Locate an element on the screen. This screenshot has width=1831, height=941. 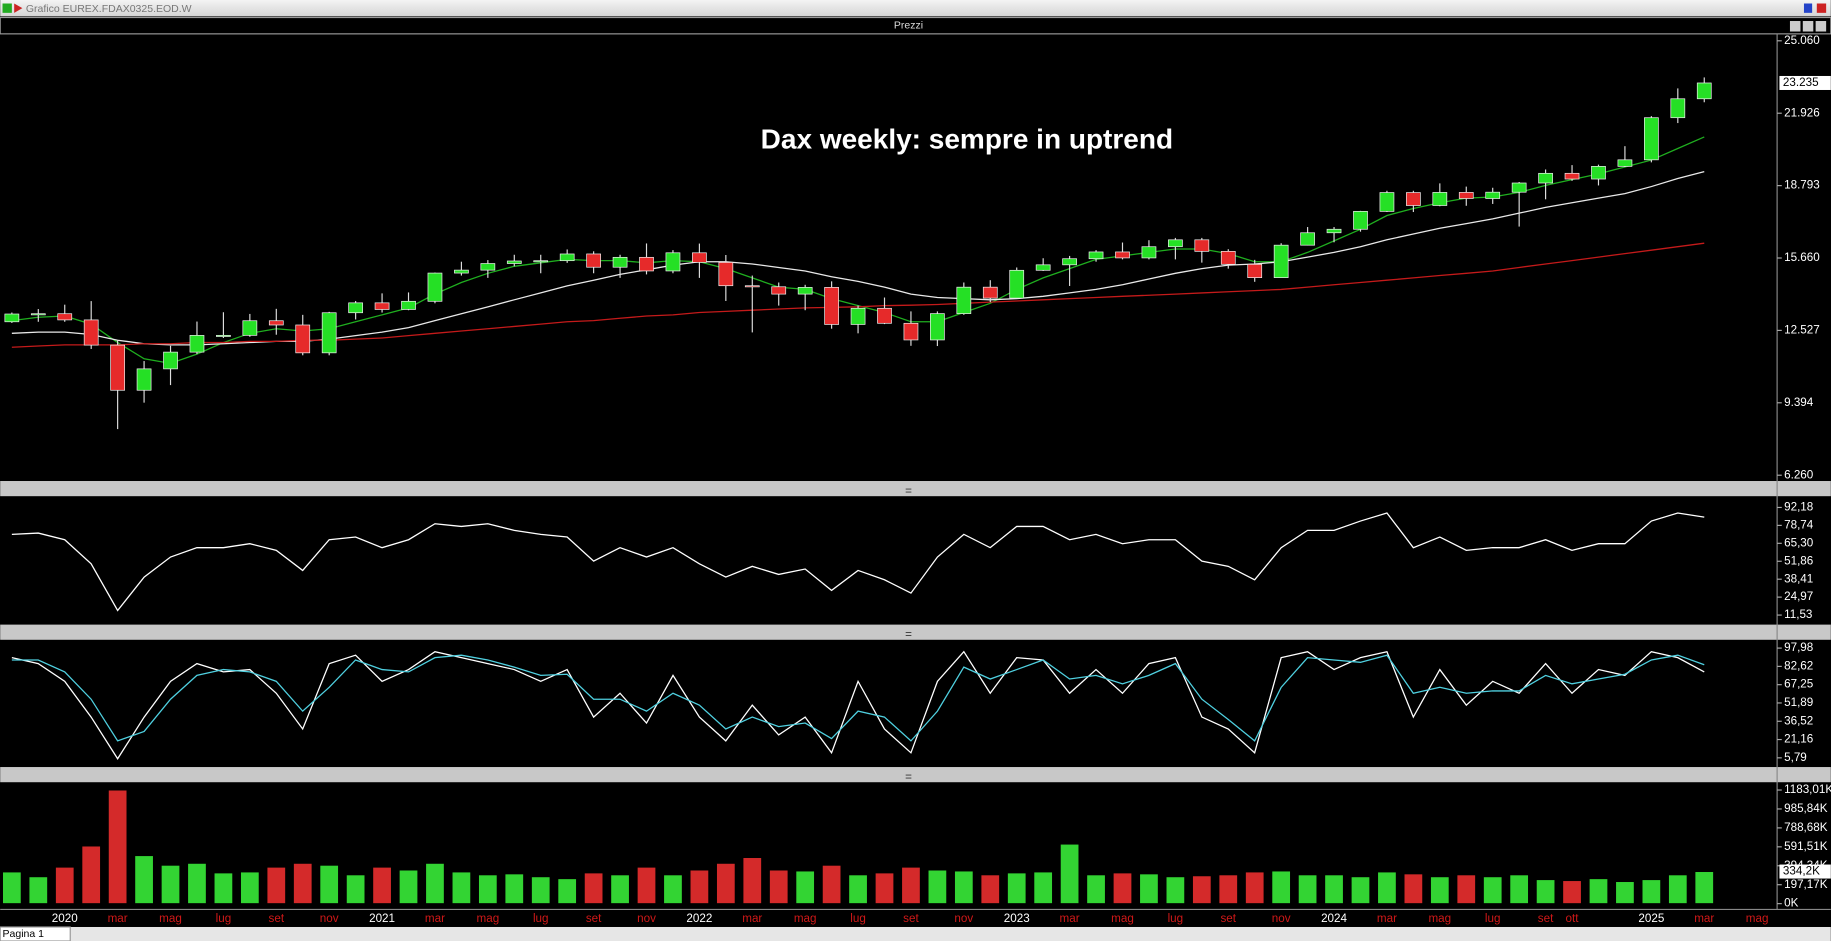
y-tick-label: 788,68K is located at coordinates (1806, 827).